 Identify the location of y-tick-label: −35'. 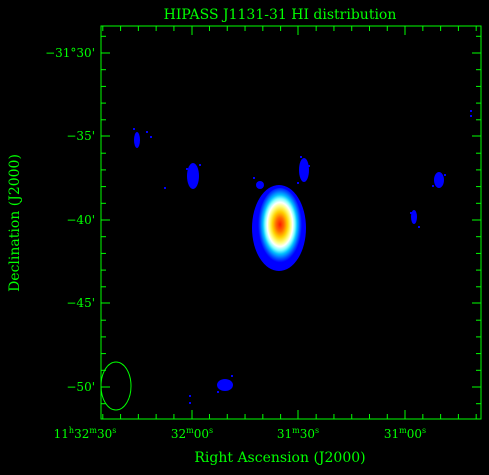
(80, 136).